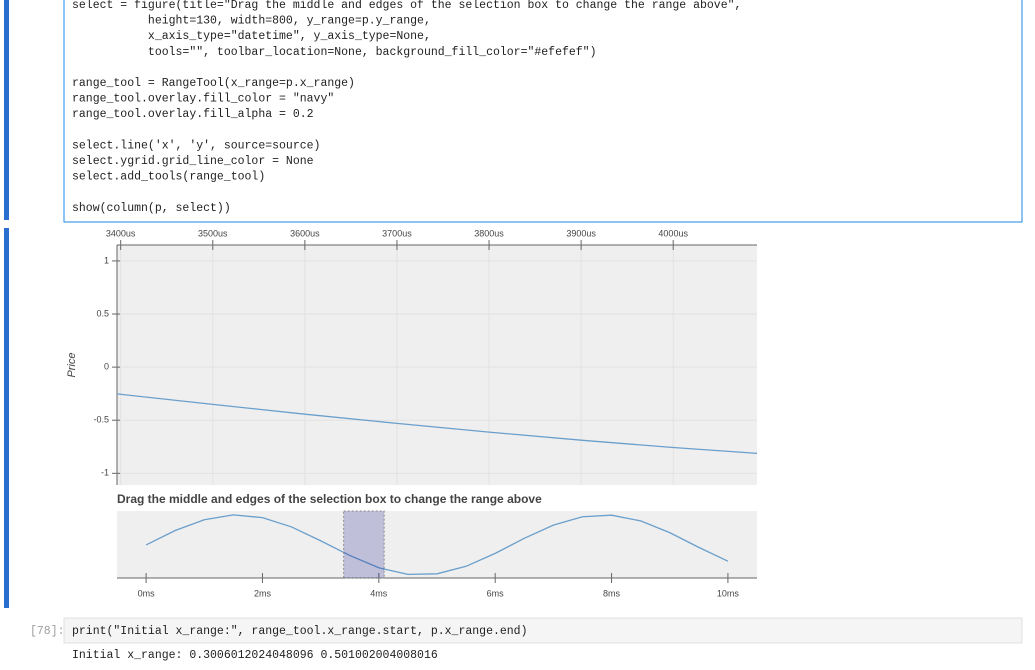  I want to click on y-axis-label: Price, so click(72, 364).